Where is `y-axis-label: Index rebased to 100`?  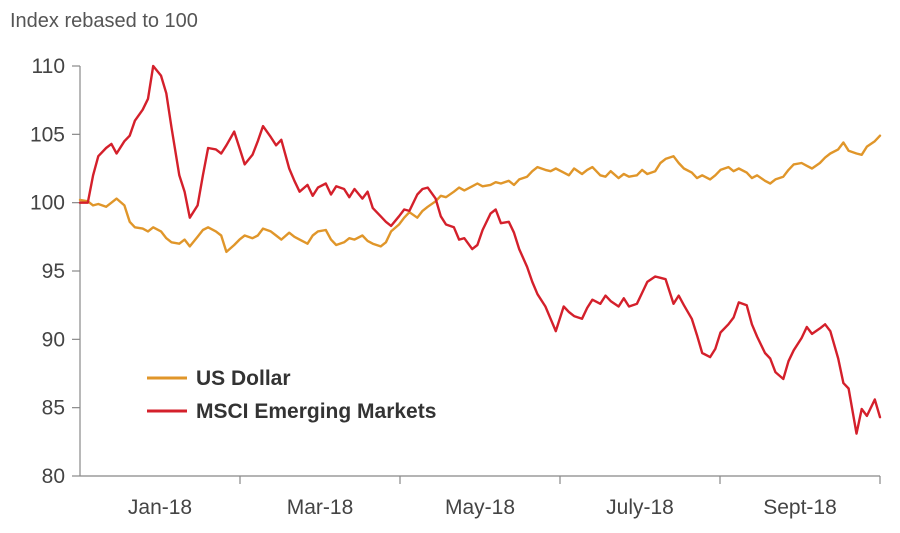
y-axis-label: Index rebased to 100 is located at coordinates (104, 21).